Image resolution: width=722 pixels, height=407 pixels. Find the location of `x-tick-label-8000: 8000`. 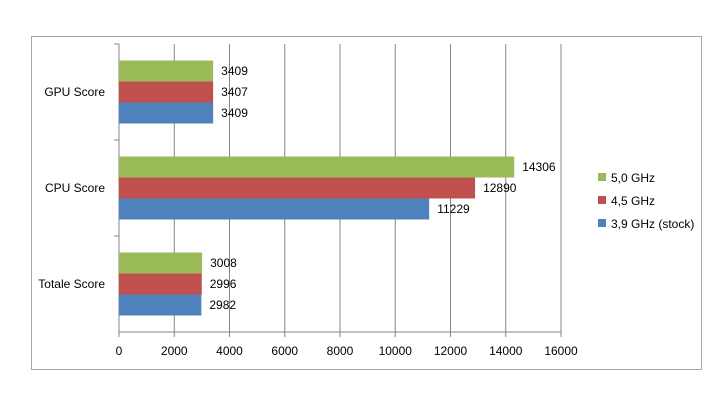

x-tick-label-8000: 8000 is located at coordinates (340, 351).